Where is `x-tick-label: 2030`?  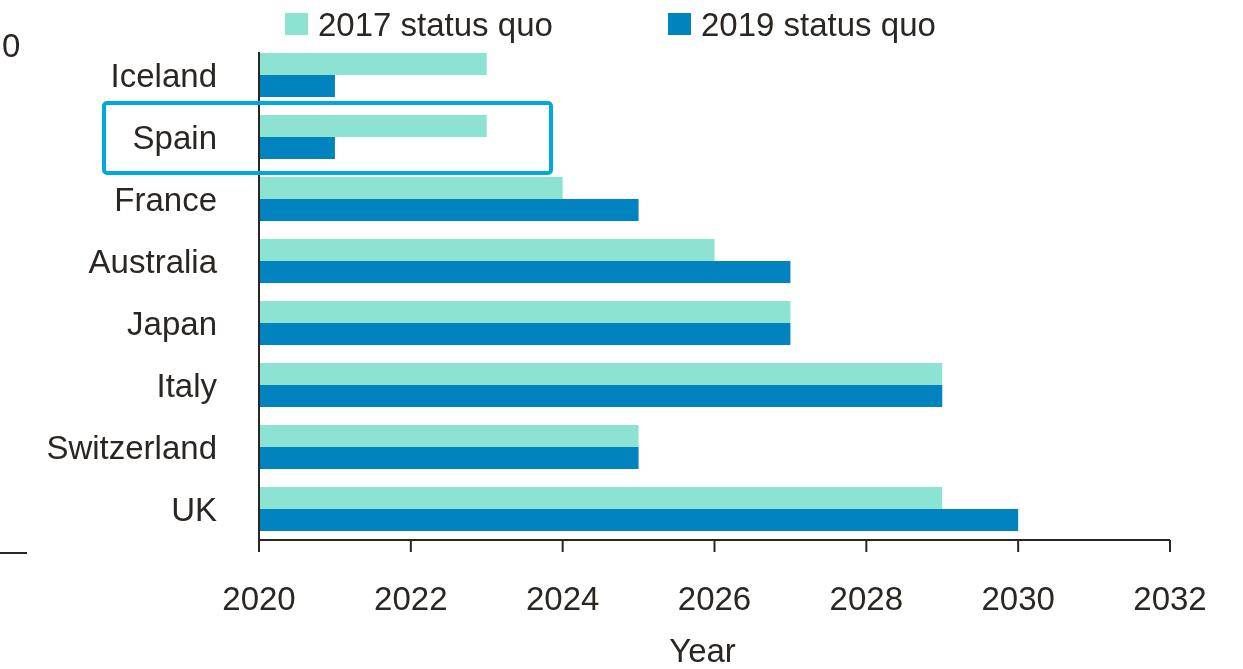 x-tick-label: 2030 is located at coordinates (1018, 598).